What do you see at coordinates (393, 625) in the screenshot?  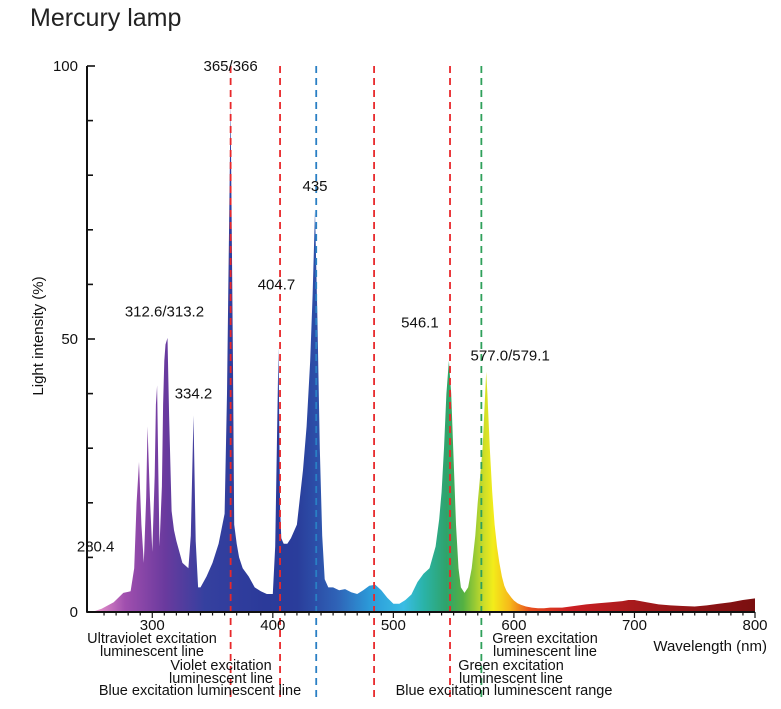 I see `x-tick-label: 500` at bounding box center [393, 625].